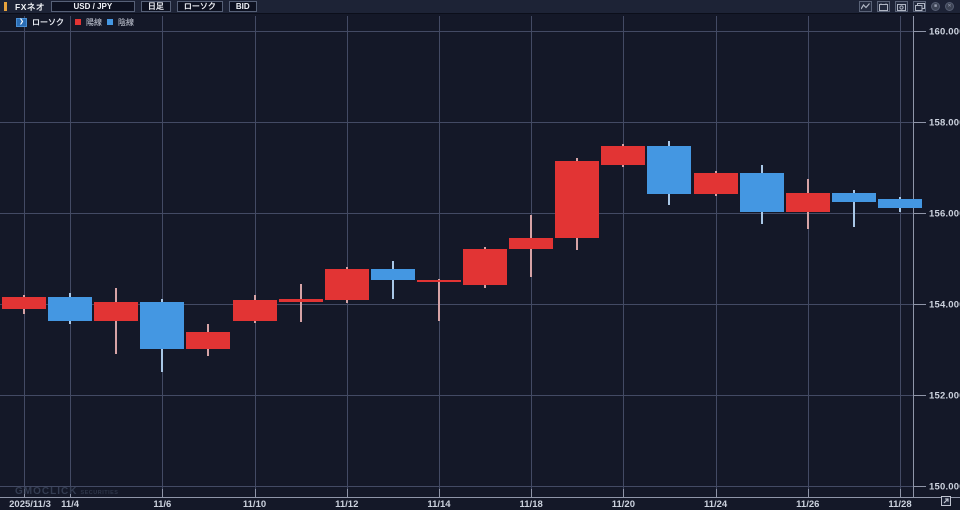 The width and height of the screenshot is (960, 510). What do you see at coordinates (944, 304) in the screenshot?
I see `y-axis-label: 154.000` at bounding box center [944, 304].